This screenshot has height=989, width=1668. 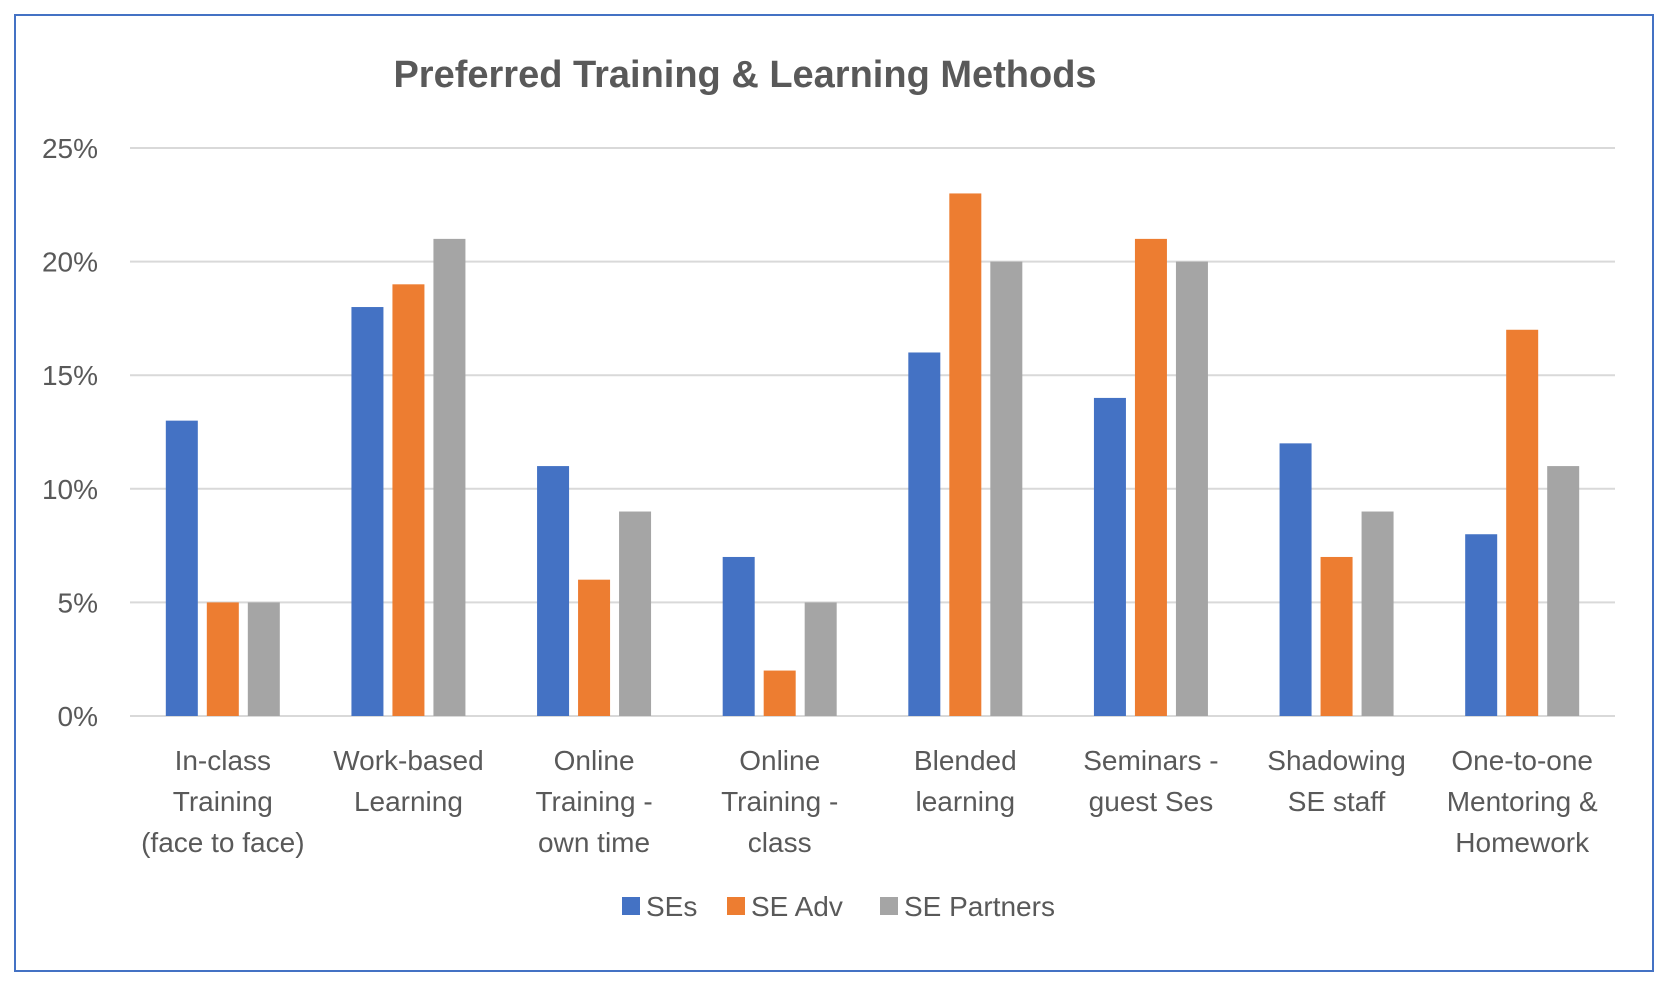 What do you see at coordinates (408, 781) in the screenshot?
I see `x-category-label: Work-based Learning` at bounding box center [408, 781].